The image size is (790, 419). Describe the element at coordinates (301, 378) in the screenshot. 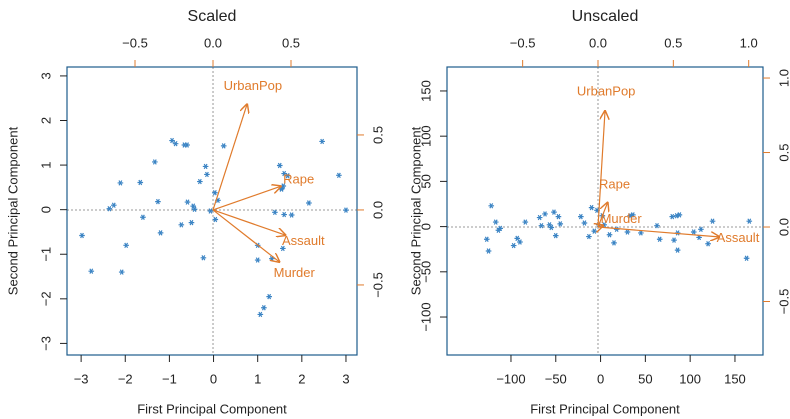

I see `x-tick-label: 2` at that location.